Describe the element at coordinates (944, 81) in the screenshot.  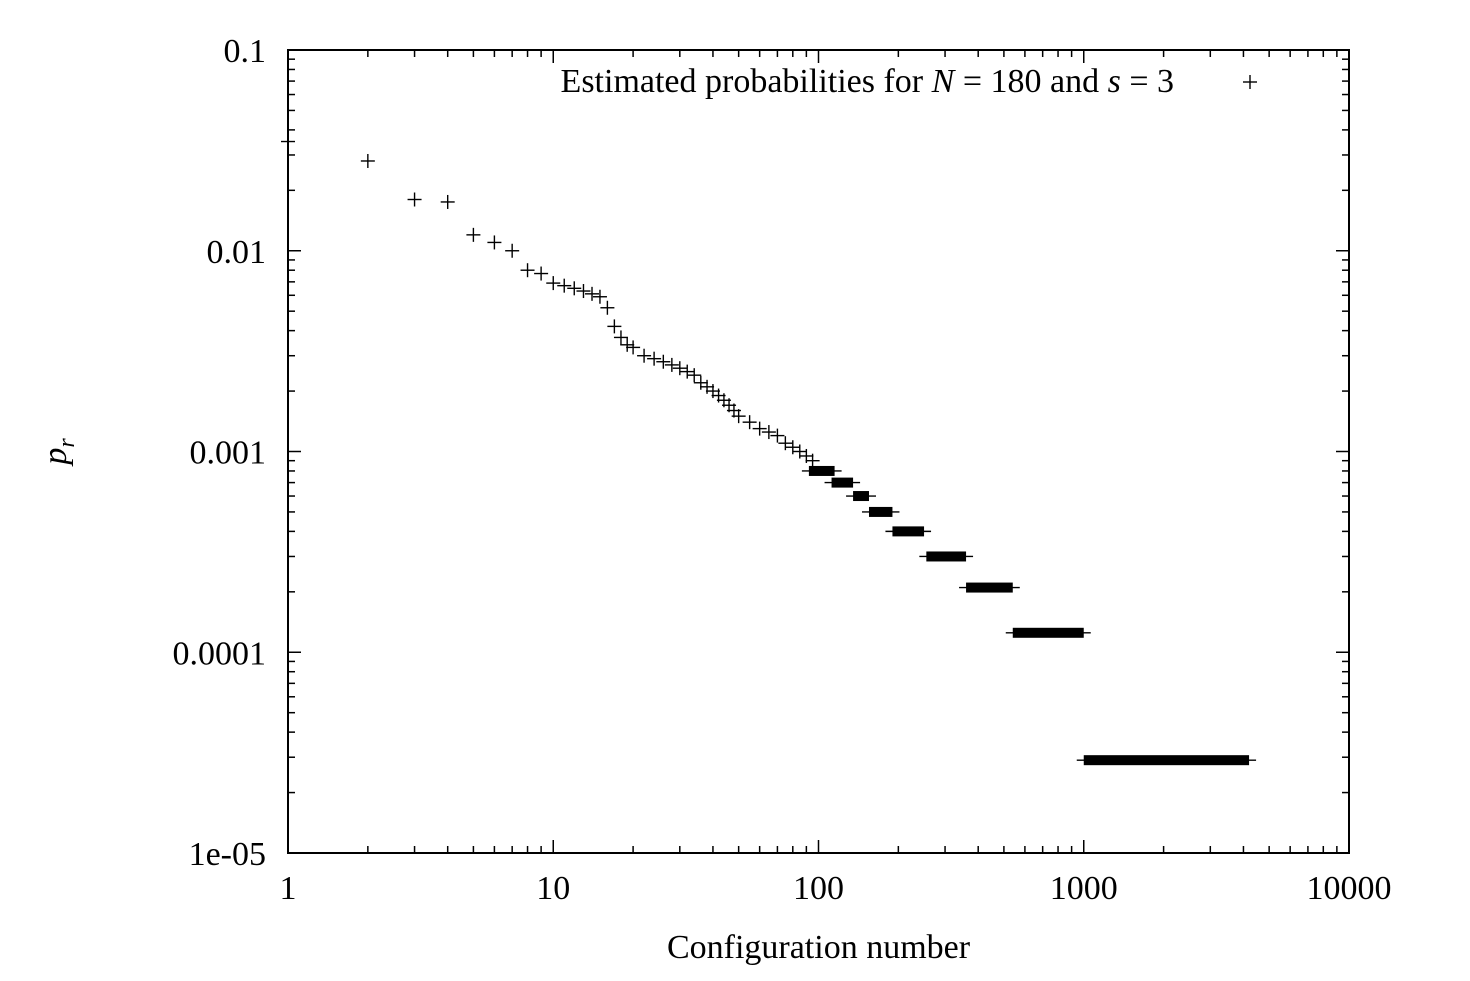
I see `legend-label-part: N` at that location.